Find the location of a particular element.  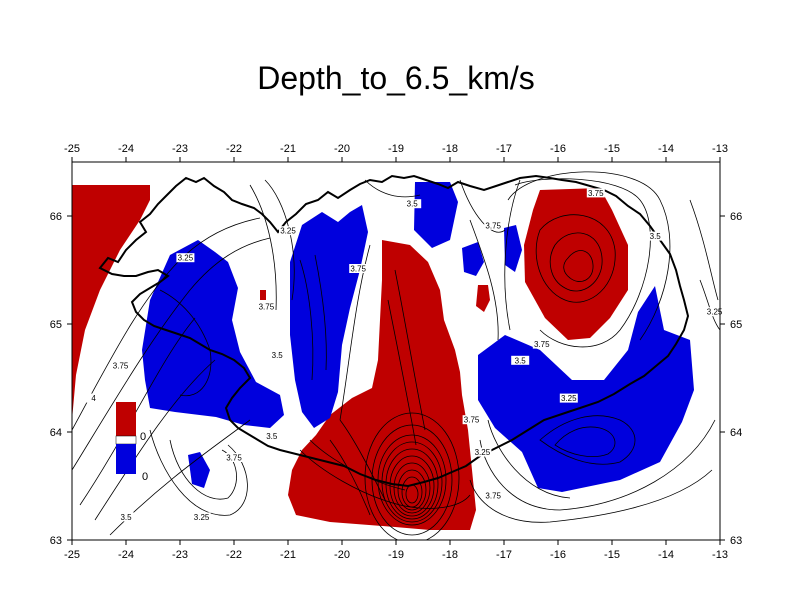

lon-tick-label: -22 is located at coordinates (234, 555).